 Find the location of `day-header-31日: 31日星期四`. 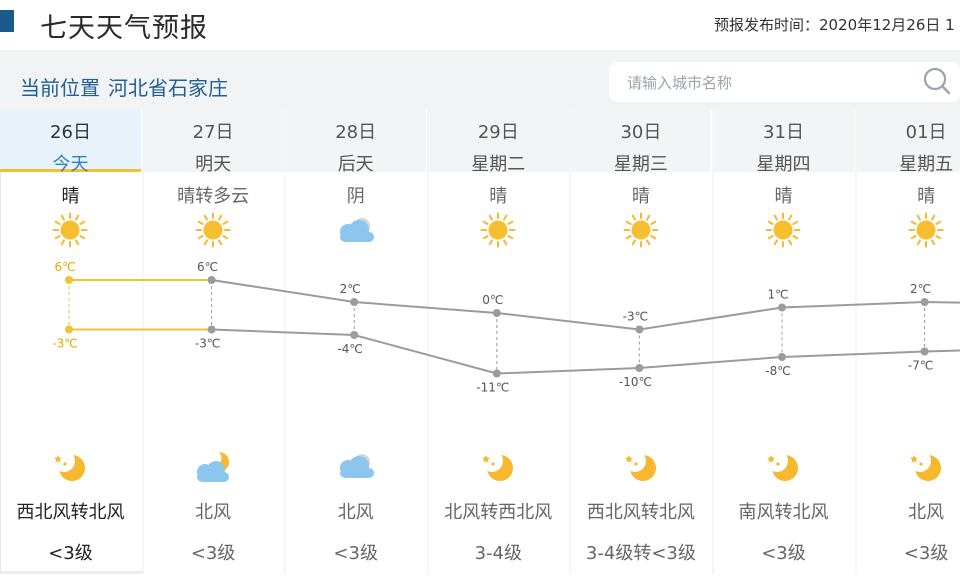

day-header-31日: 31日星期四 is located at coordinates (783, 142).